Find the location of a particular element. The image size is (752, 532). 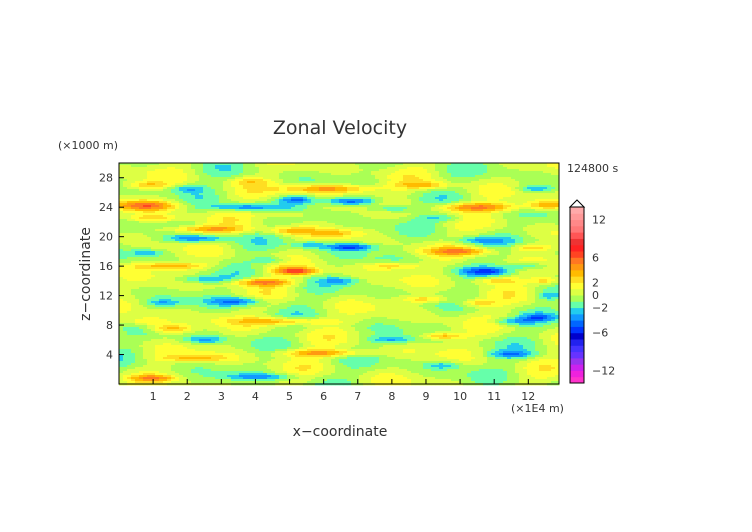

x-tick-label: 3 is located at coordinates (221, 396).